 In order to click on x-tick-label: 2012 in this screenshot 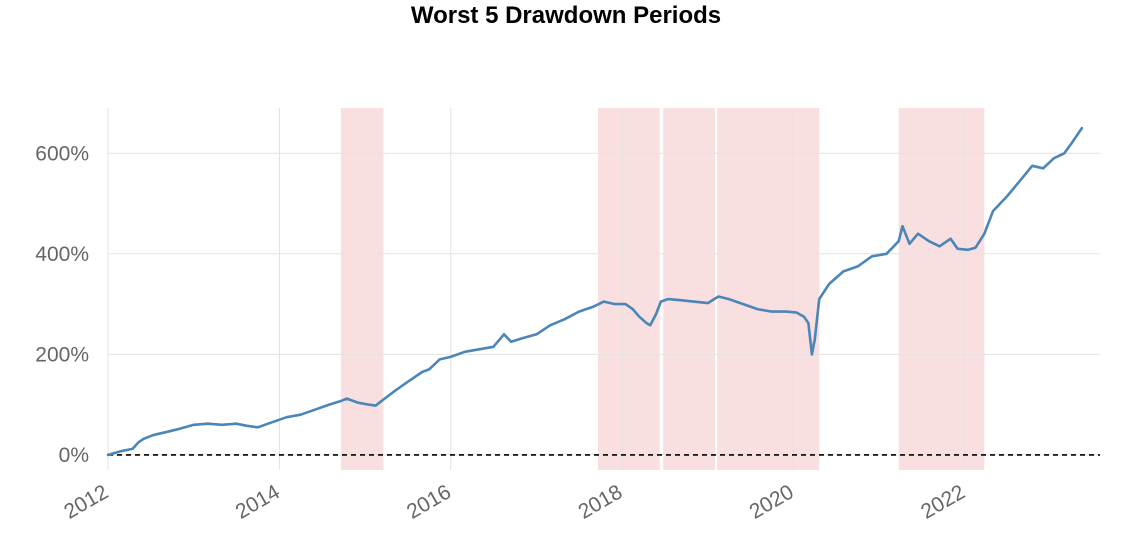, I will do `click(86, 501)`.